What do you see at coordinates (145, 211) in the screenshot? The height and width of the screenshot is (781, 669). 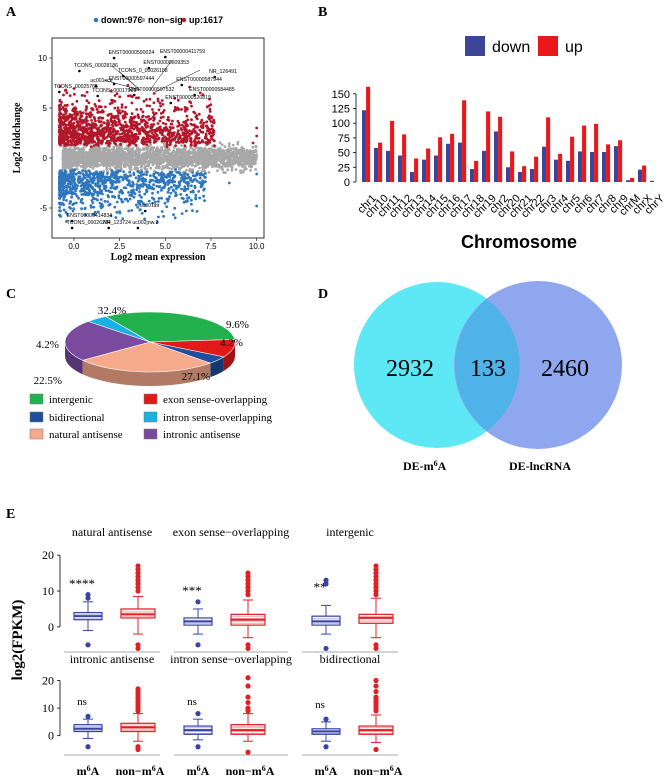 I see `annotation-dot` at bounding box center [145, 211].